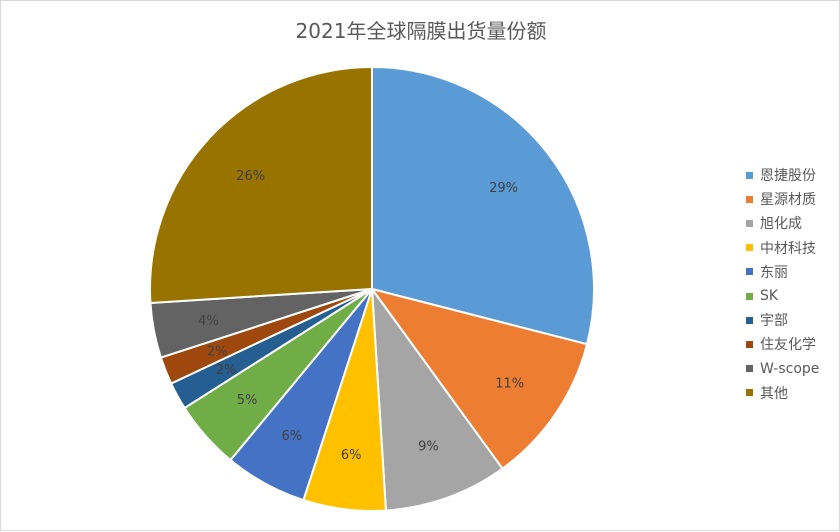  I want to click on legend-label: W-scope, so click(790, 368).